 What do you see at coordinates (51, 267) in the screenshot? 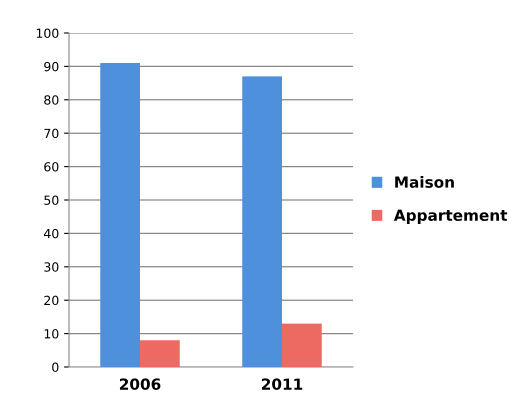
I see `y-tick-label: 30` at bounding box center [51, 267].